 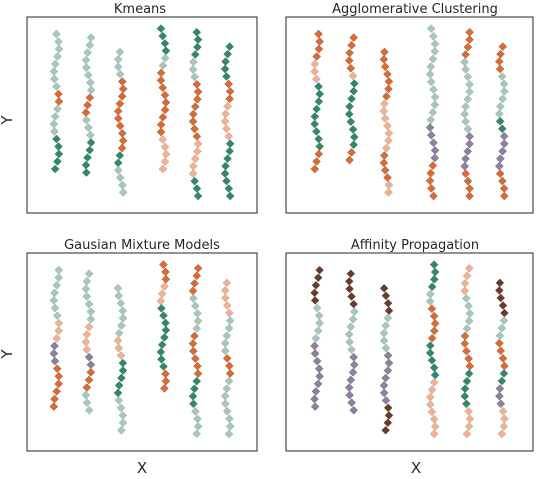 What do you see at coordinates (409, 349) in the screenshot?
I see `scatter-points-affinity` at bounding box center [409, 349].